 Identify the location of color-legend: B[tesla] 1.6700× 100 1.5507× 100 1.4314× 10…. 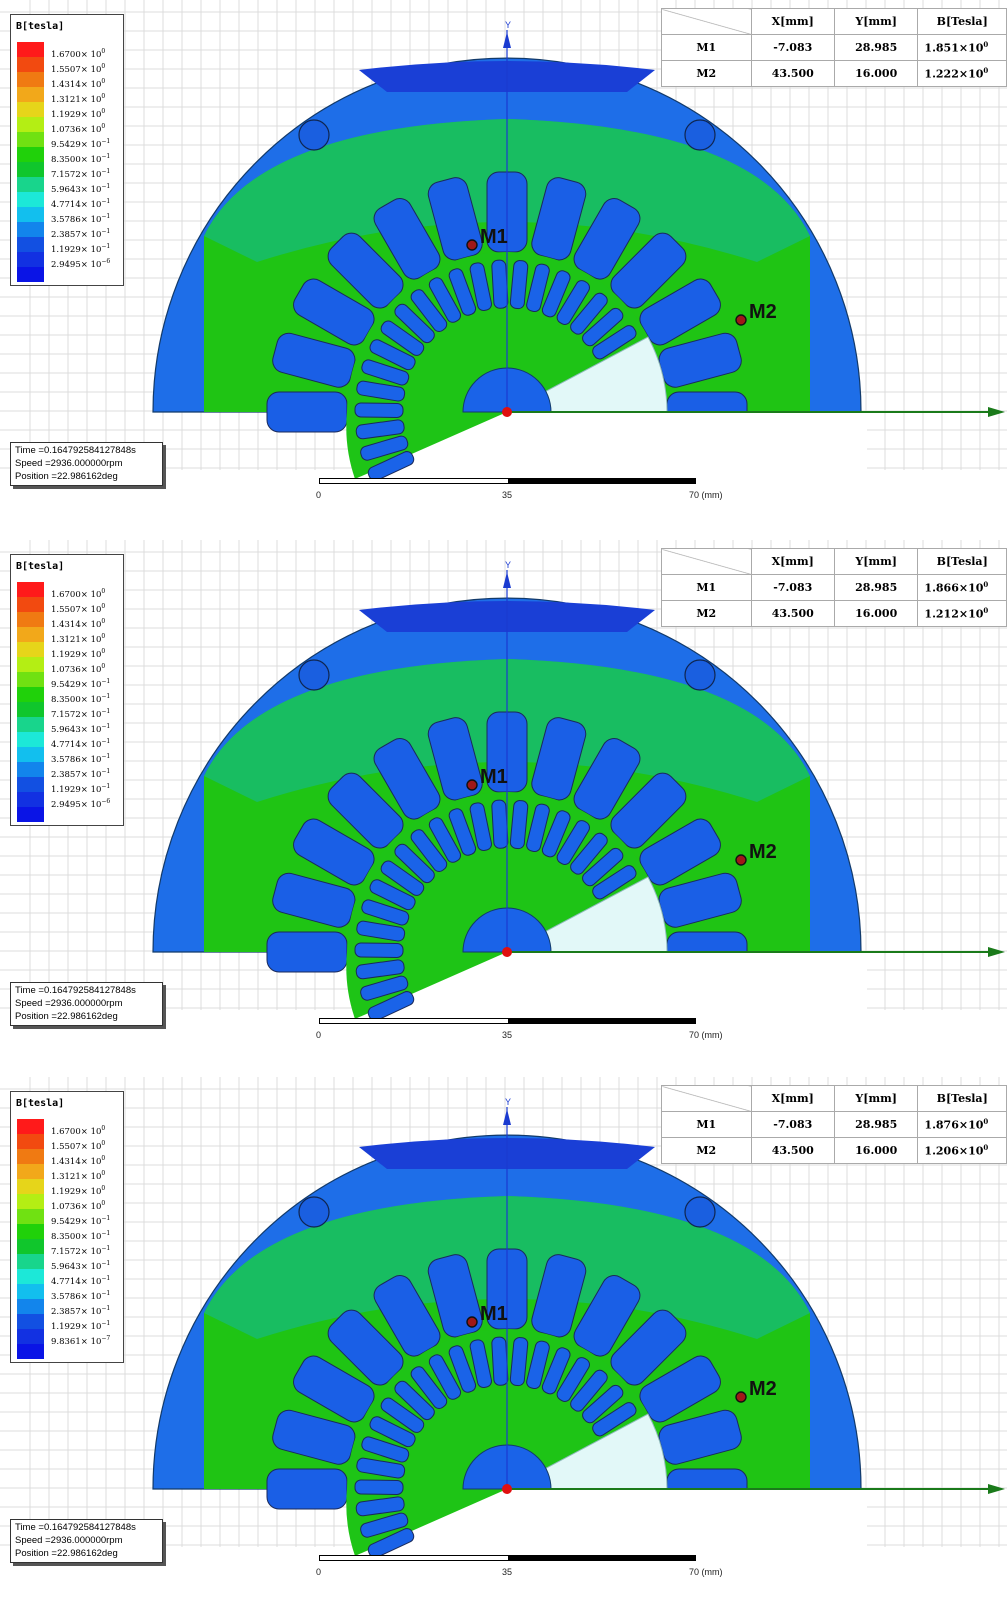
(67, 690).